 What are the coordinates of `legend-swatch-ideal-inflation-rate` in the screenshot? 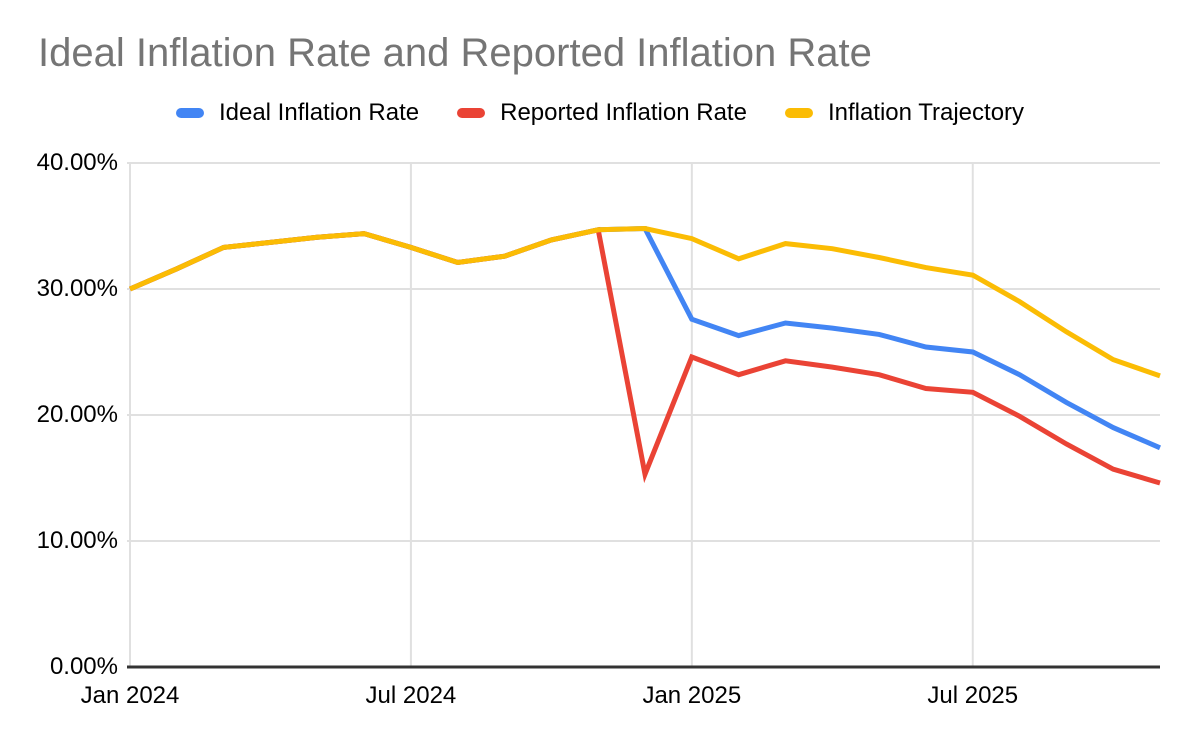 It's located at (189, 113).